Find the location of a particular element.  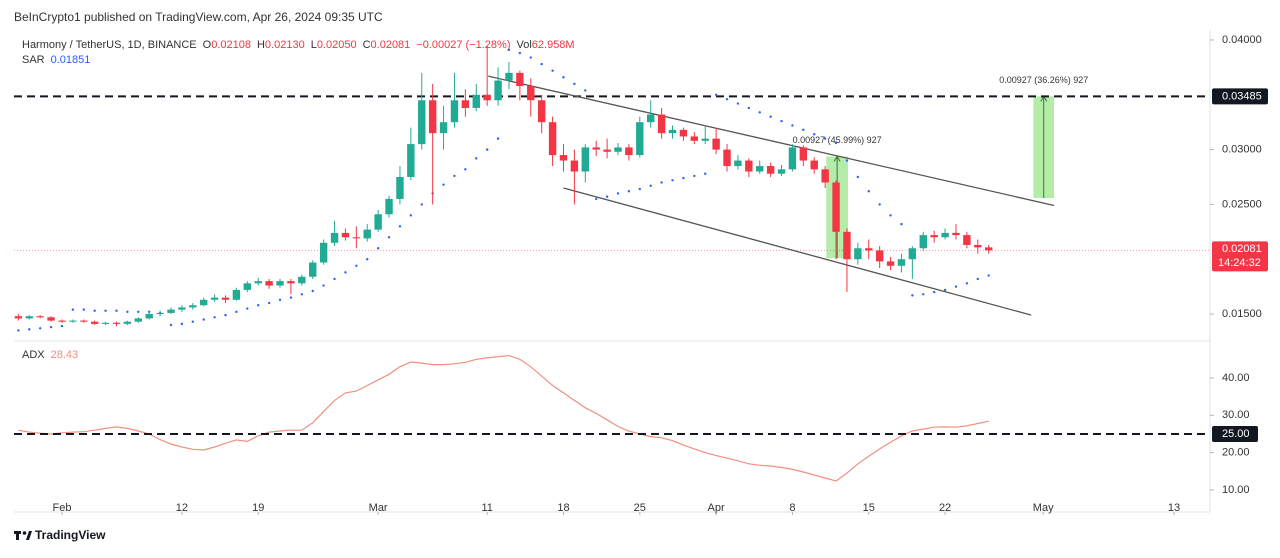

adx-value: 28.43 is located at coordinates (65, 355).